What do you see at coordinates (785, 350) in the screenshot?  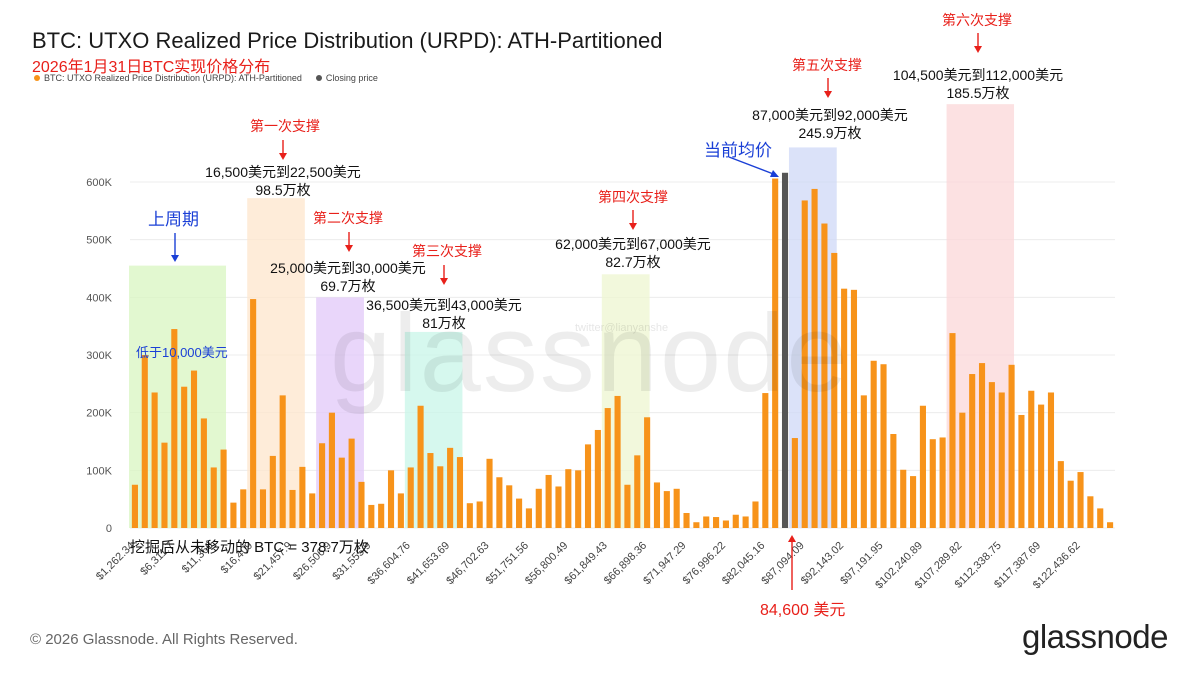 I see `closing-price-bar` at bounding box center [785, 350].